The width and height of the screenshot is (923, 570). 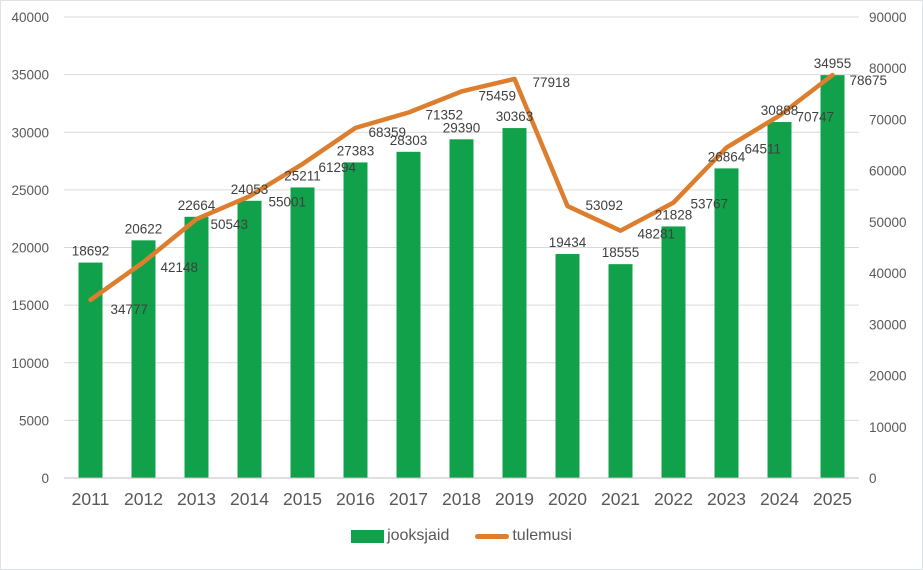 I want to click on bar-2022, so click(x=673, y=352).